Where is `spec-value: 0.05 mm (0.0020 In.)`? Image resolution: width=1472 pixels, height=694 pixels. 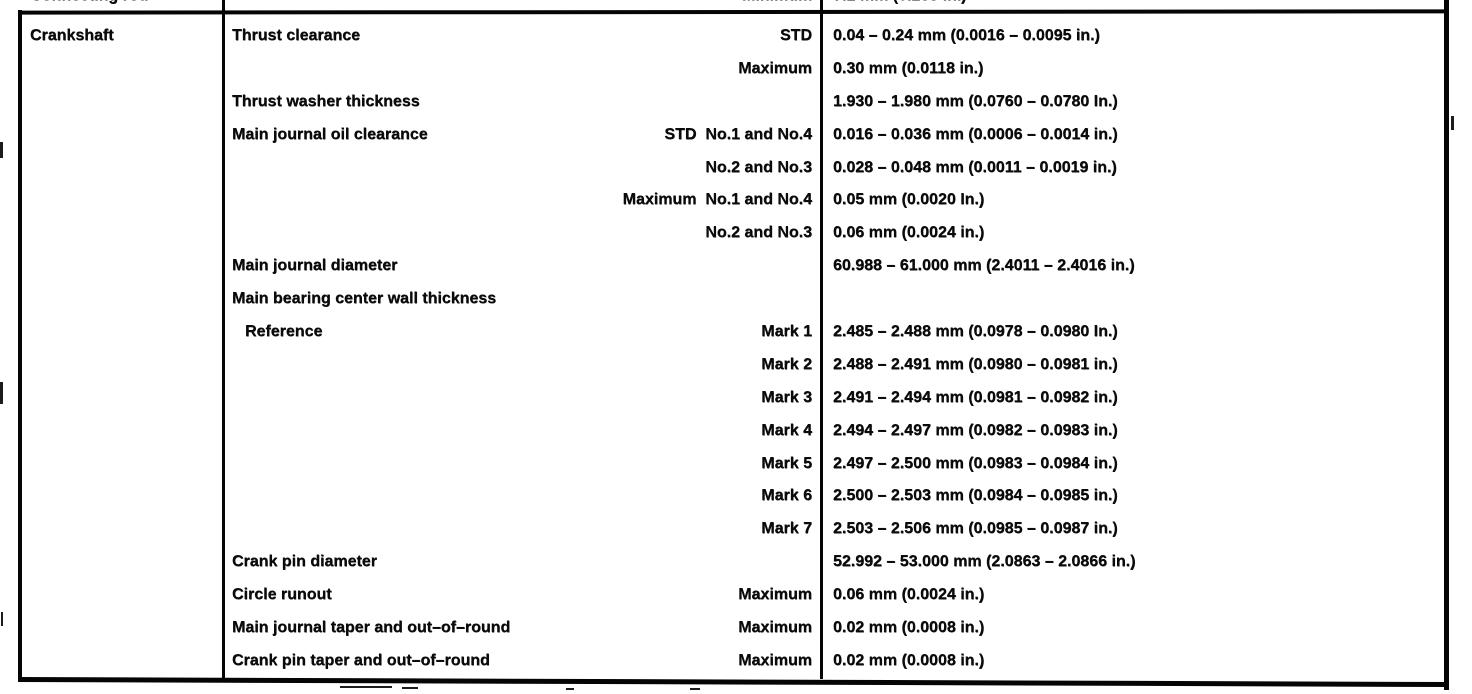 spec-value: 0.05 mm (0.0020 In.) is located at coordinates (909, 200).